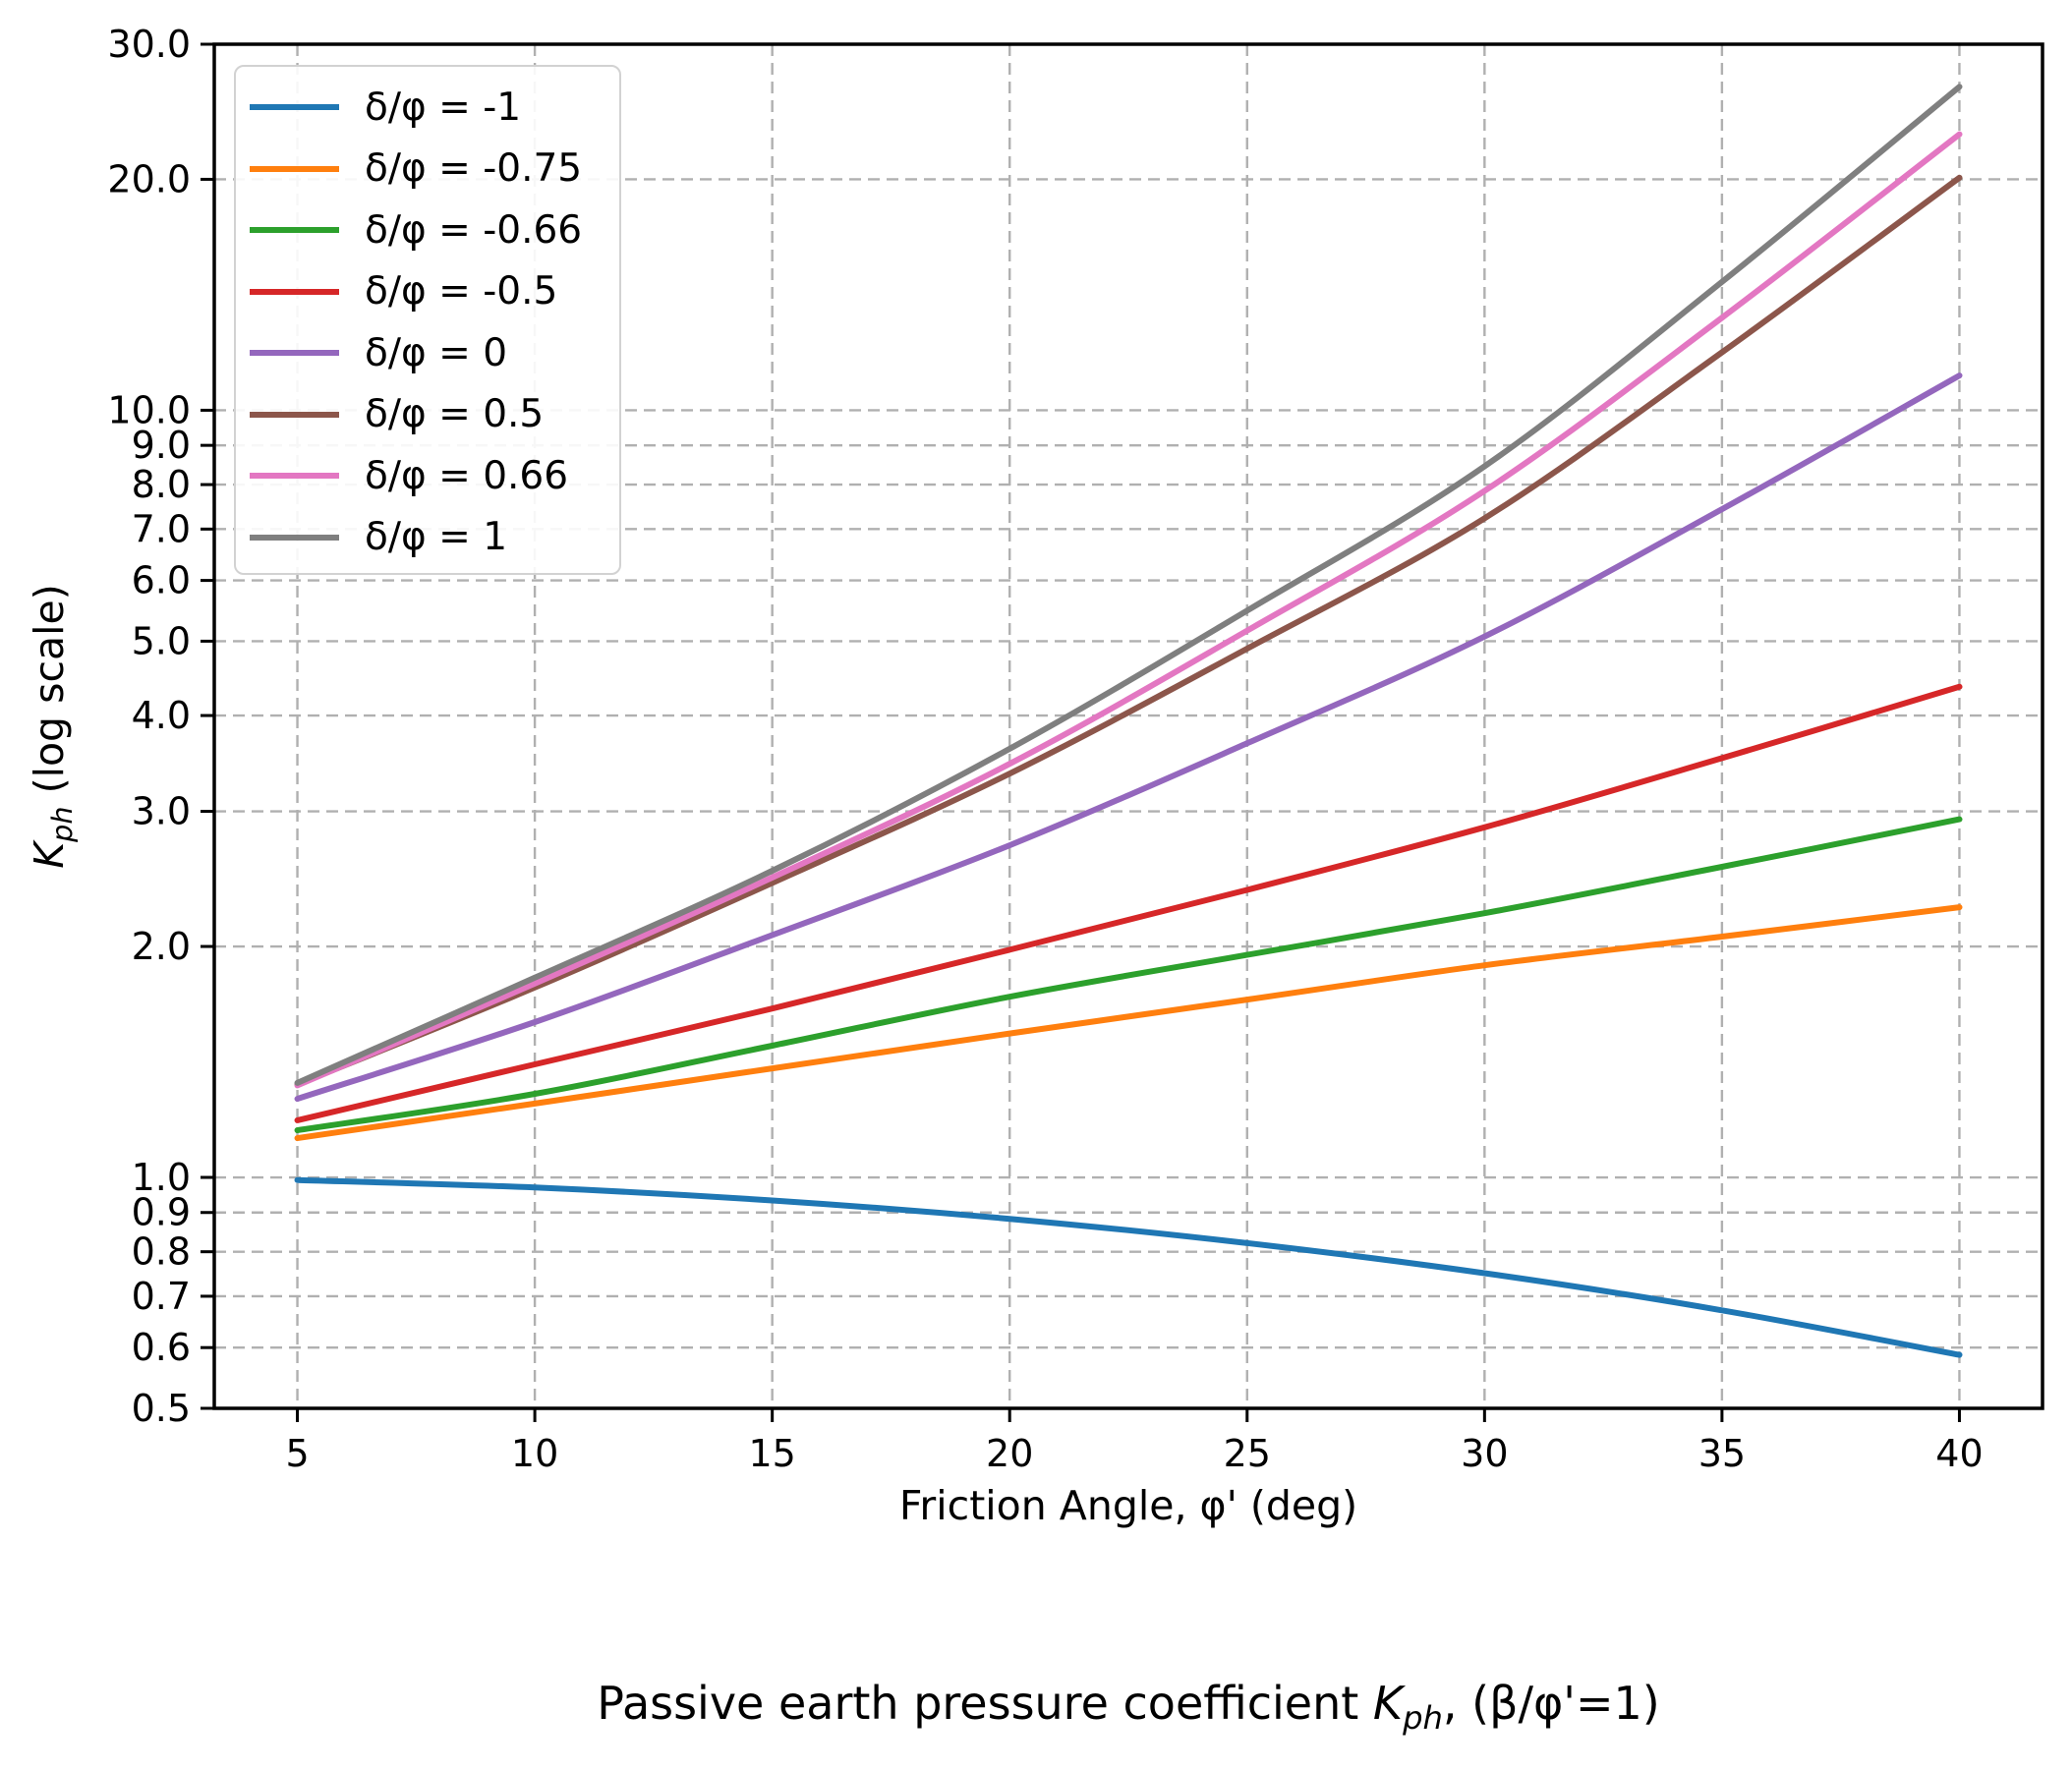 The image size is (2072, 1770). Describe the element at coordinates (161, 445) in the screenshot. I see `y-tick-label: 9.0` at that location.